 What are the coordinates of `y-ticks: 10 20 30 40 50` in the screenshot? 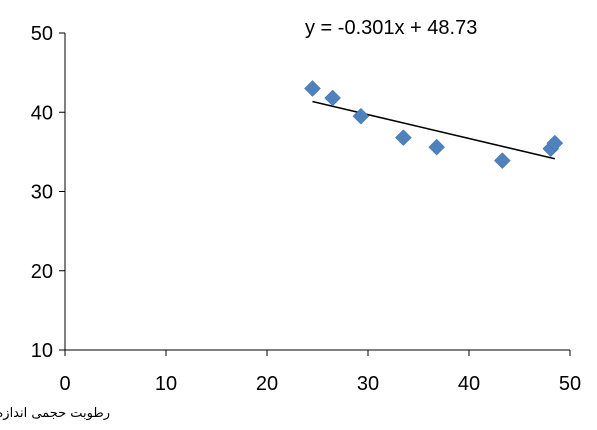 It's located at (48, 192).